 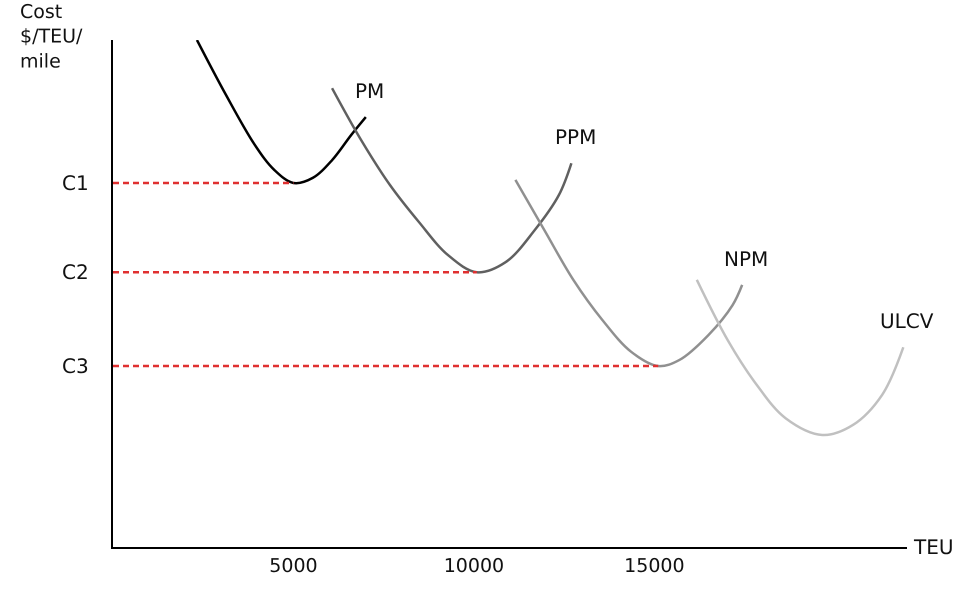 What do you see at coordinates (75, 183) in the screenshot?
I see `series-label: C1` at bounding box center [75, 183].